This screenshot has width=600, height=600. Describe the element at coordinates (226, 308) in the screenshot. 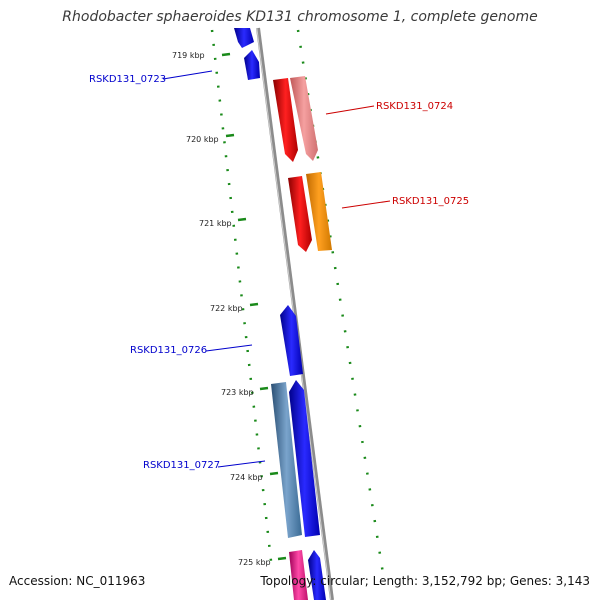

I see `tick-label-722: 722 kbp` at that location.